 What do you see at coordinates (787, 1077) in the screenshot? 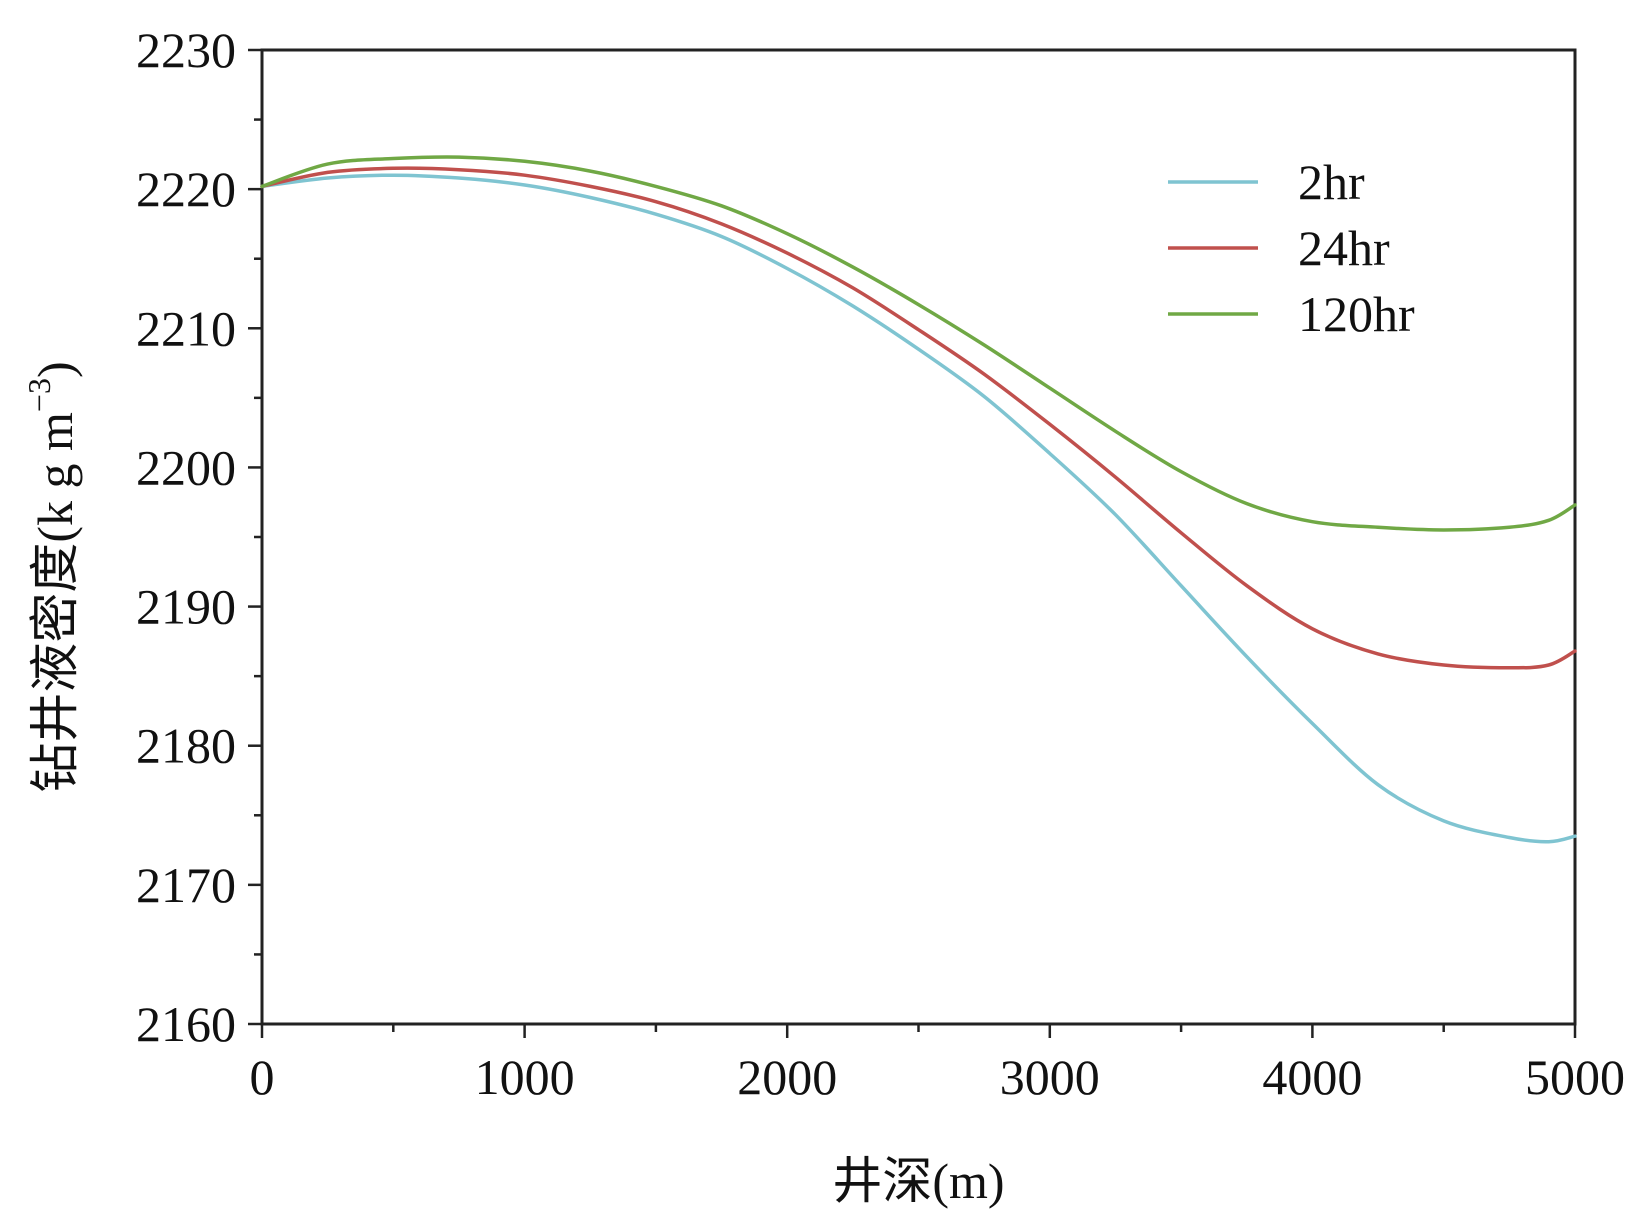
I see `x-tick-label: 2000` at bounding box center [787, 1077].